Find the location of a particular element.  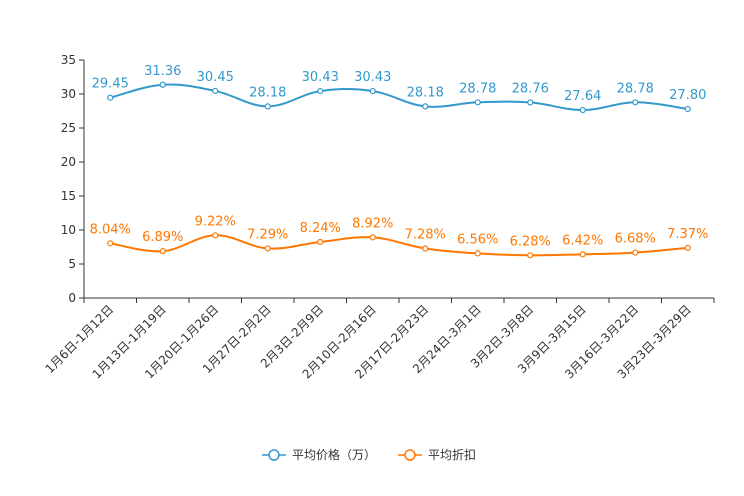

data-label: 6.68% is located at coordinates (635, 239).